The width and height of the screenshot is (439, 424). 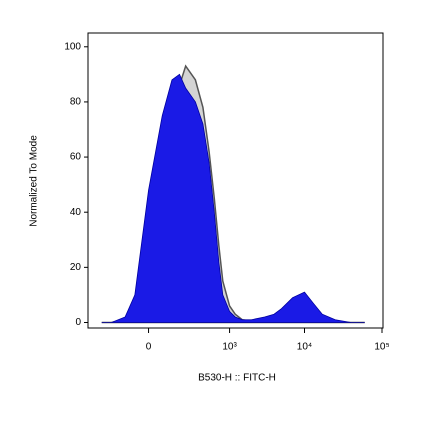 I want to click on y-axis-label: Normalized To Mode, so click(x=34, y=181).